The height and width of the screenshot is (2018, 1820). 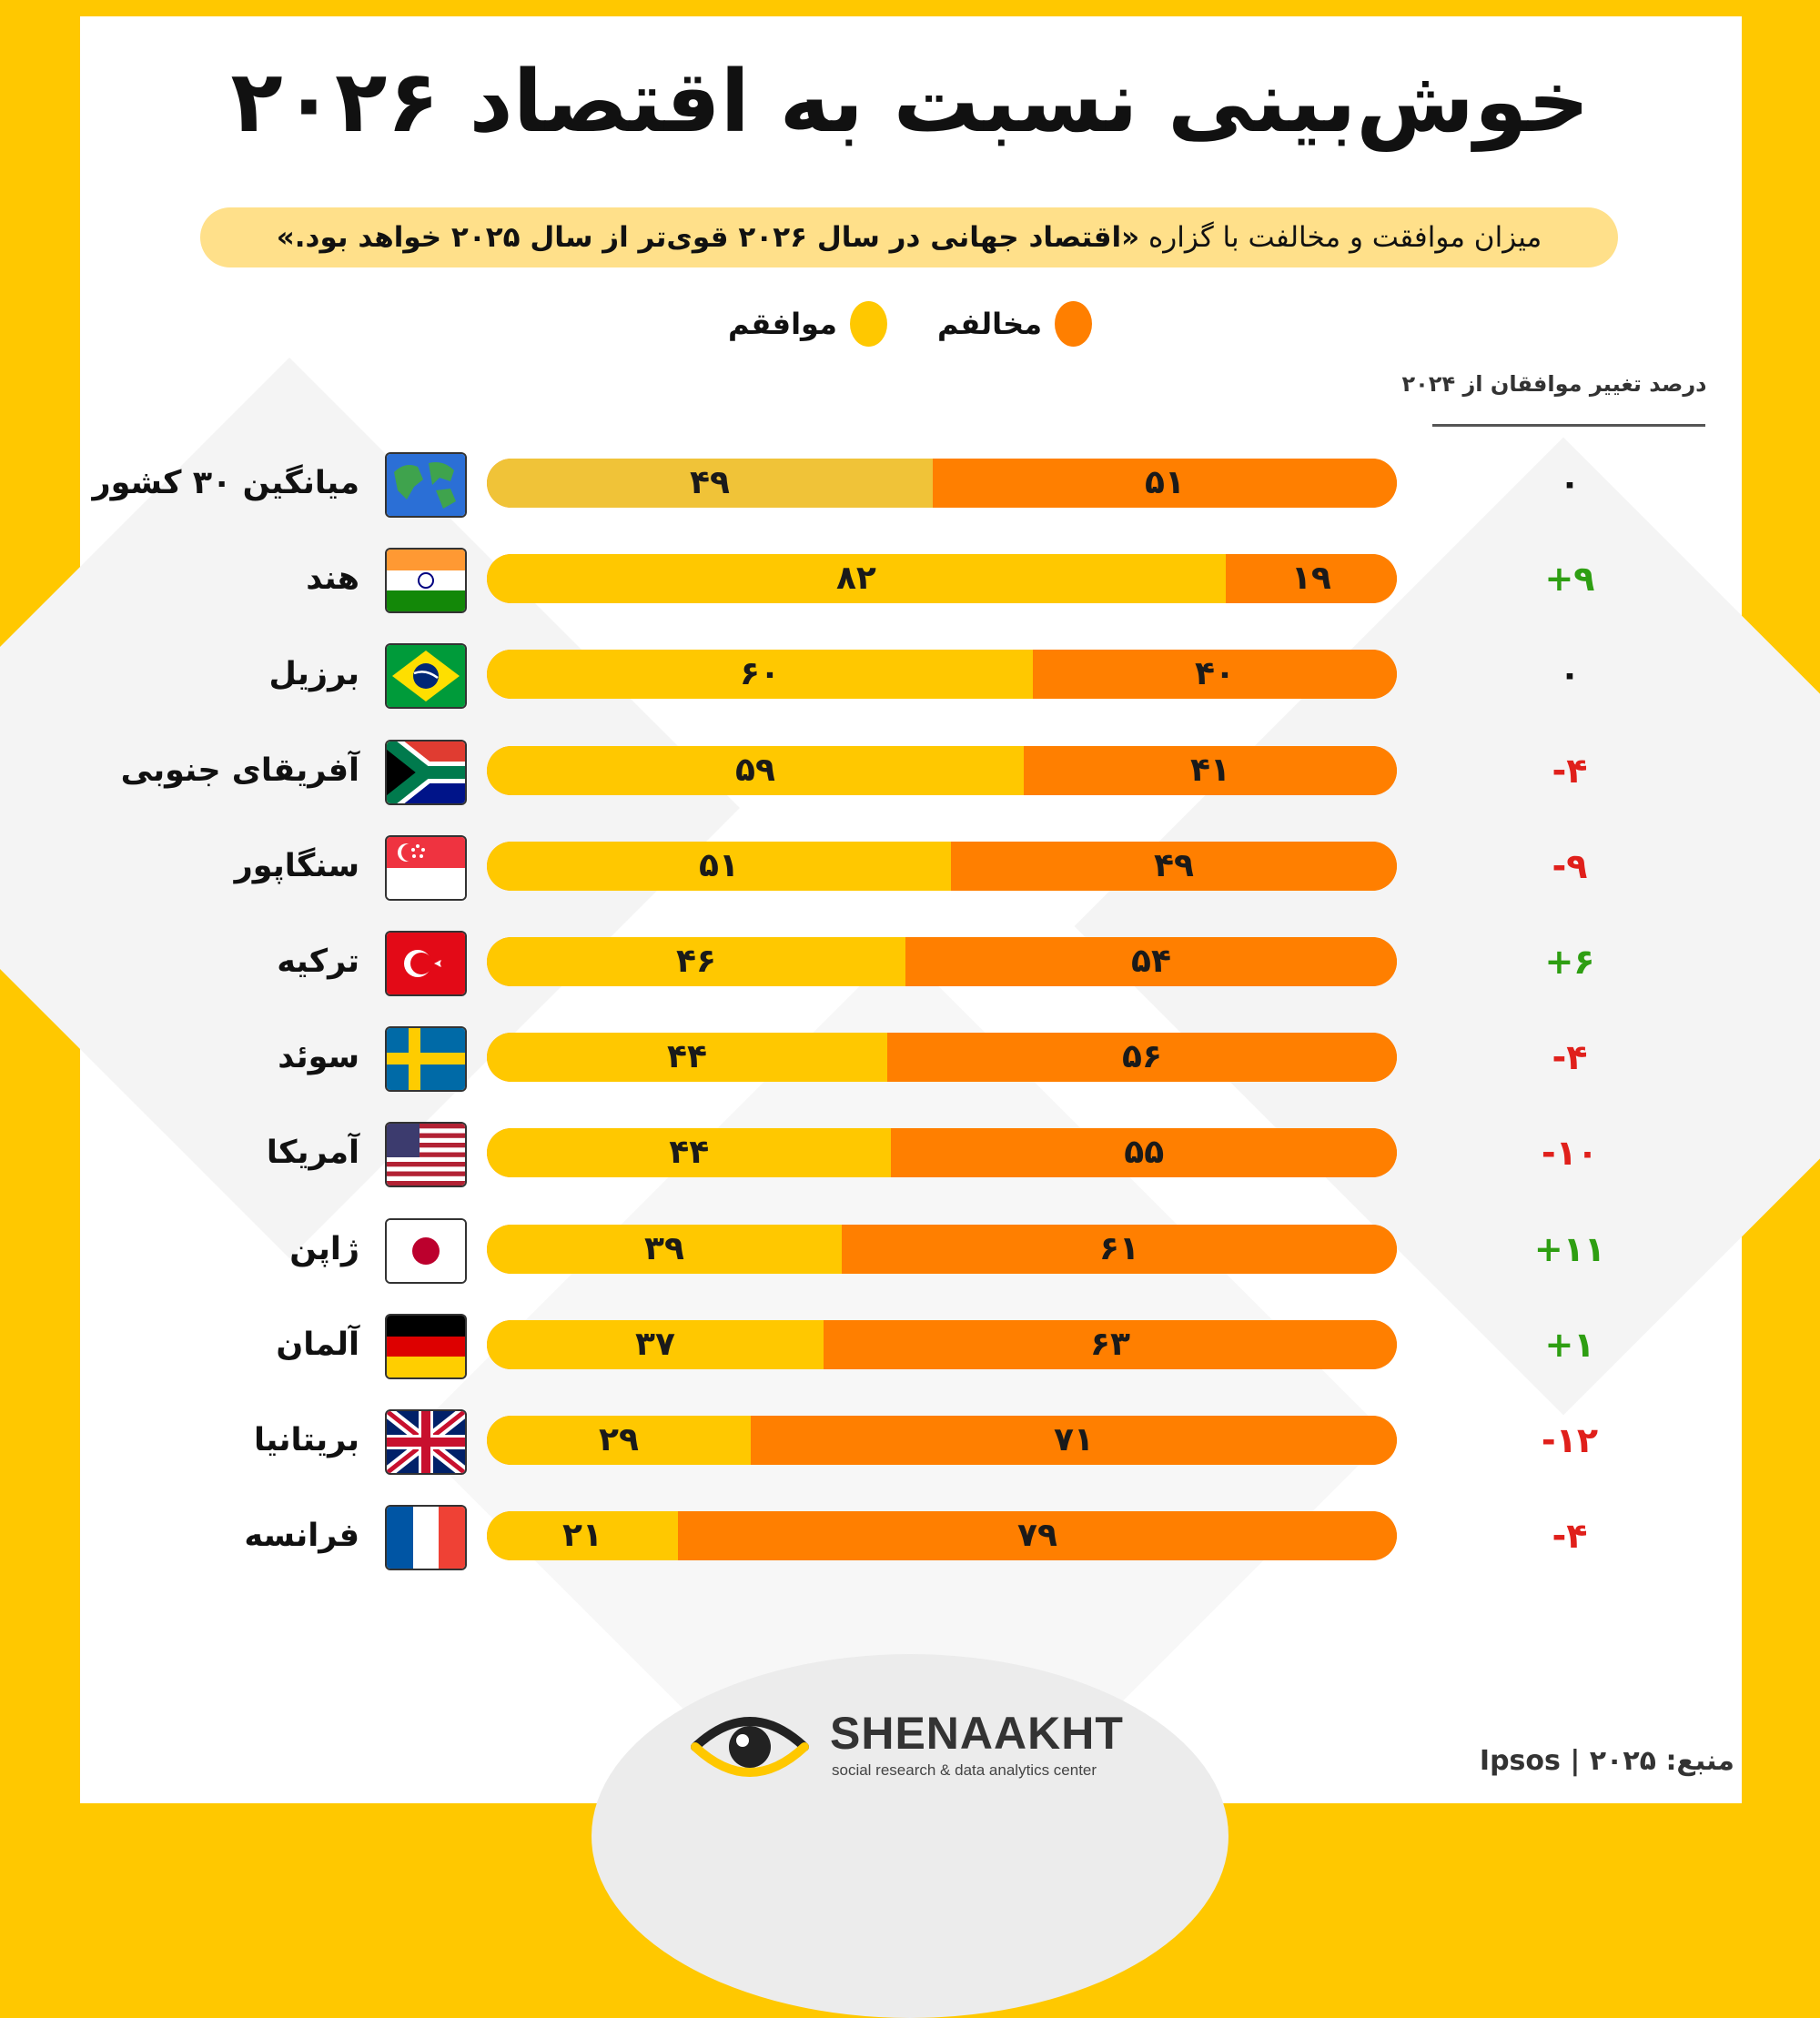 I want to click on data-label-agree: ۶۰, so click(x=760, y=674).